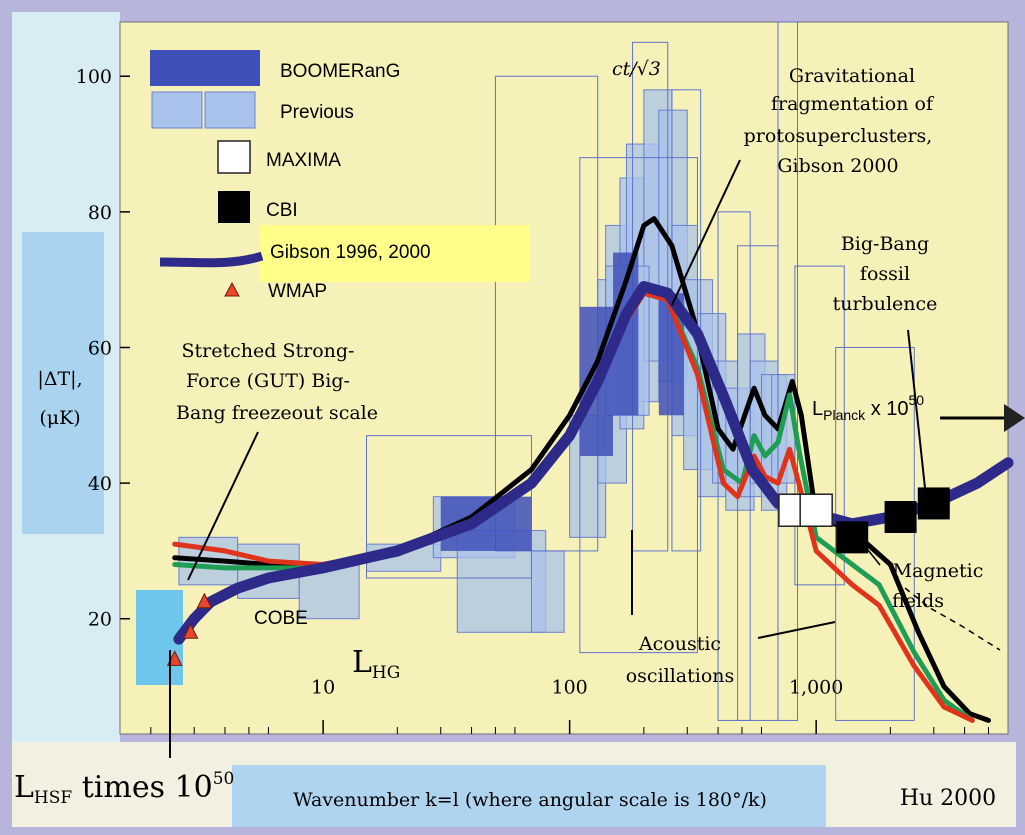 This screenshot has height=835, width=1025. What do you see at coordinates (323, 687) in the screenshot?
I see `x-tick-label: 10` at bounding box center [323, 687].